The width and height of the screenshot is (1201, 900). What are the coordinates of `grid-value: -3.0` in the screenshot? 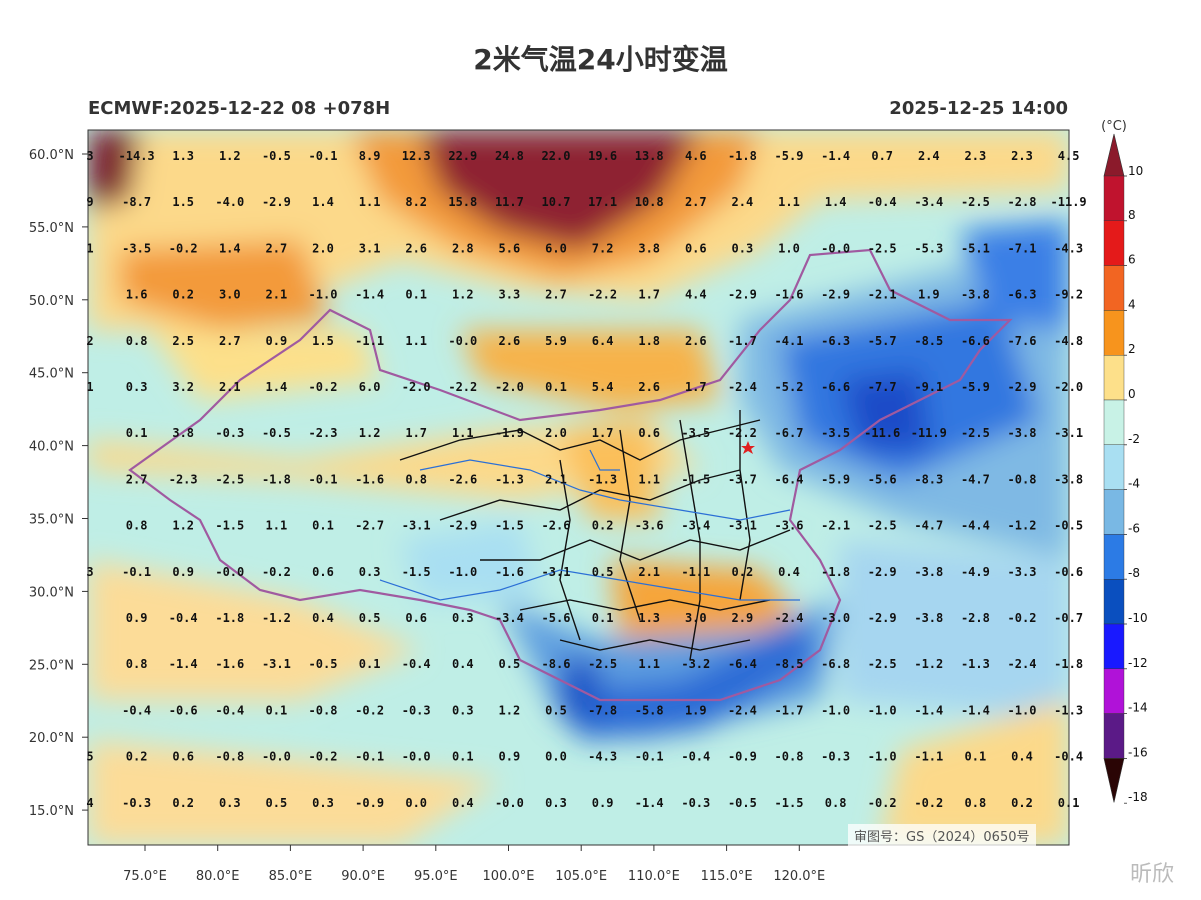 It's located at (835, 618).